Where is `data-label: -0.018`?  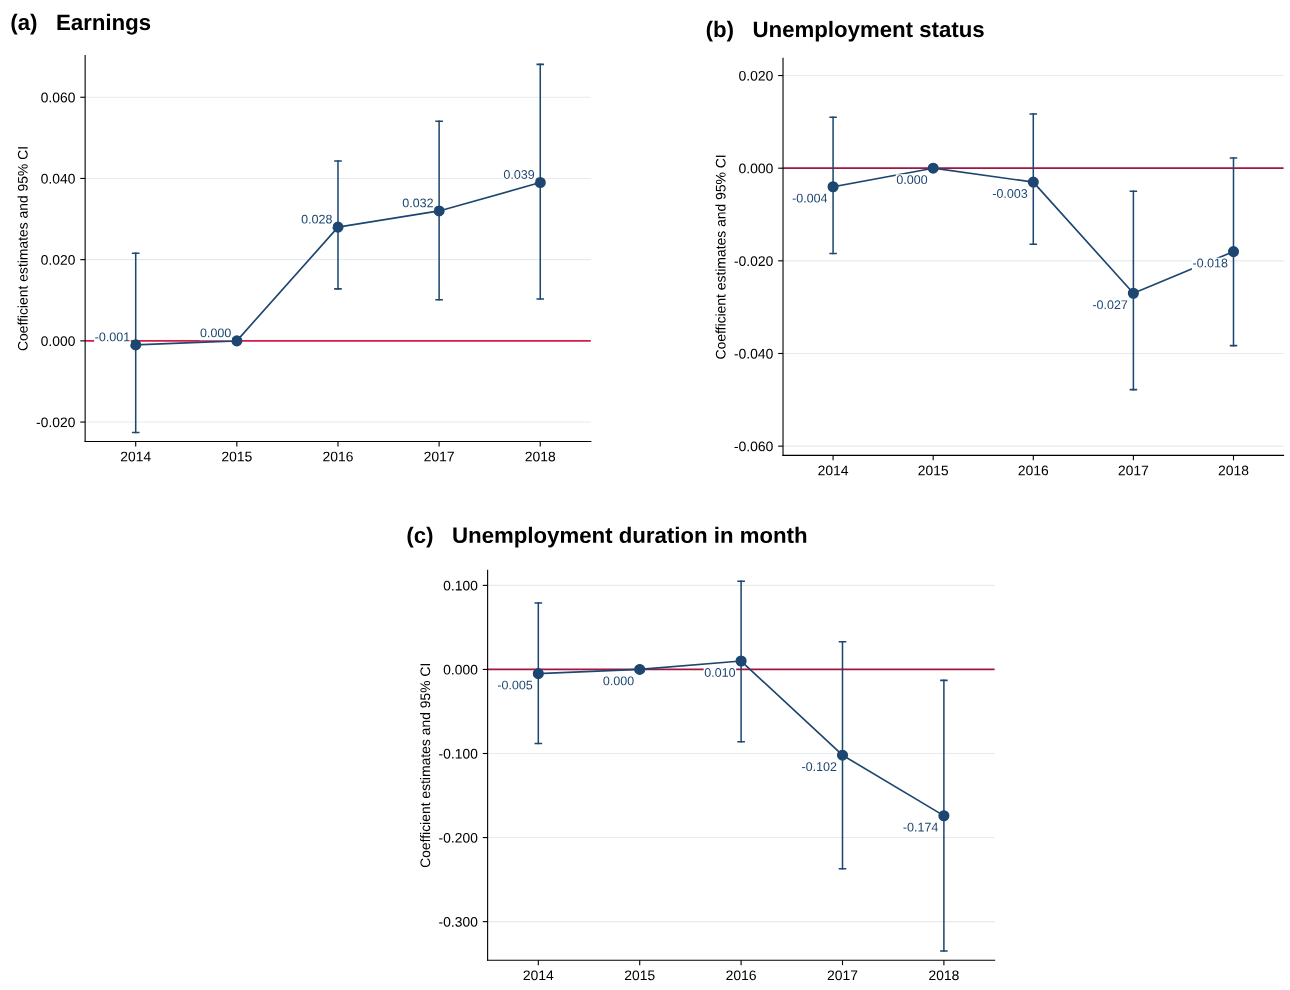
data-label: -0.018 is located at coordinates (1210, 263).